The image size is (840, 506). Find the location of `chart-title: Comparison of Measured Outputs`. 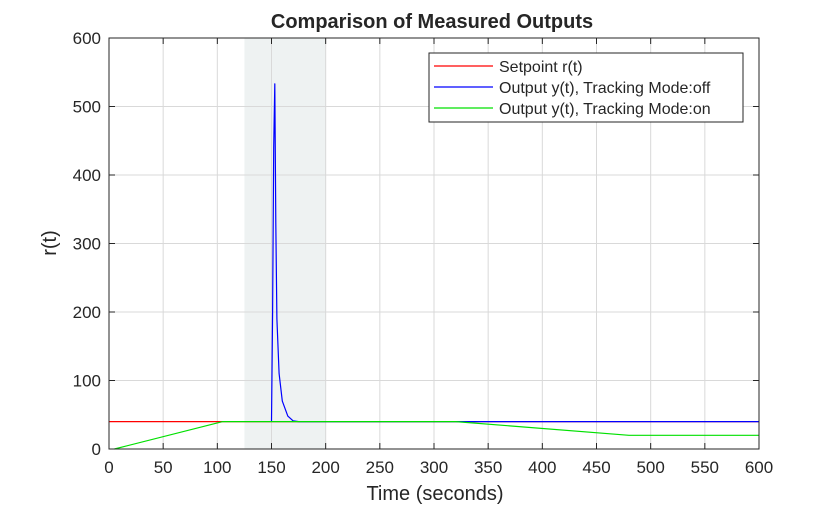

chart-title: Comparison of Measured Outputs is located at coordinates (432, 22).